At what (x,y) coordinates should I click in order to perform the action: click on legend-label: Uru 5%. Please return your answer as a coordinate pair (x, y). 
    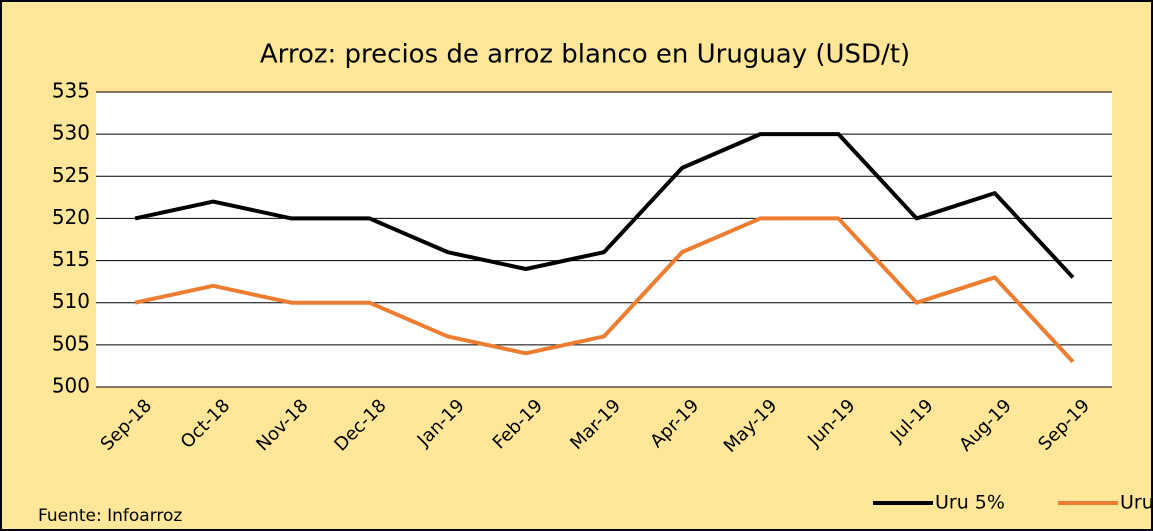
    Looking at the image, I should click on (970, 503).